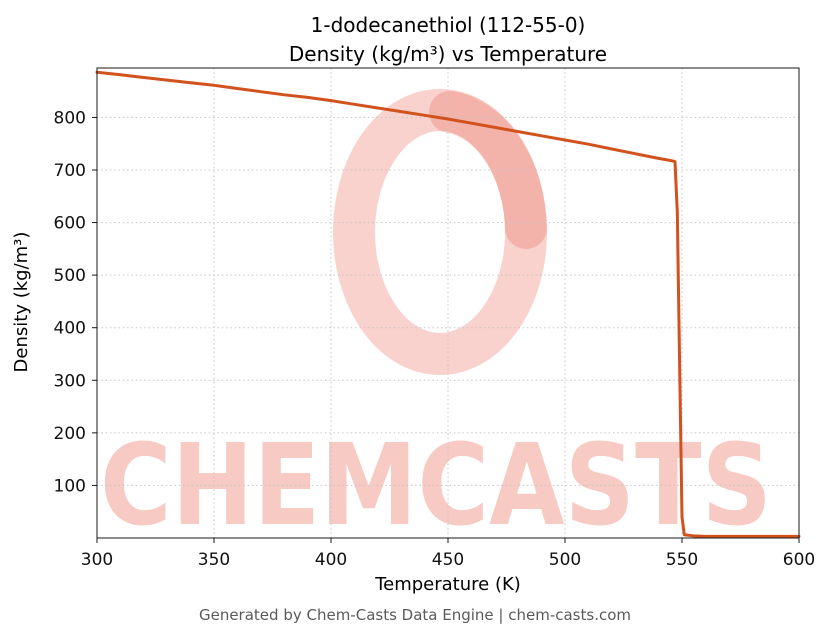 Image resolution: width=830 pixels, height=644 pixels. What do you see at coordinates (70, 486) in the screenshot?
I see `y-tick-label: 100` at bounding box center [70, 486].